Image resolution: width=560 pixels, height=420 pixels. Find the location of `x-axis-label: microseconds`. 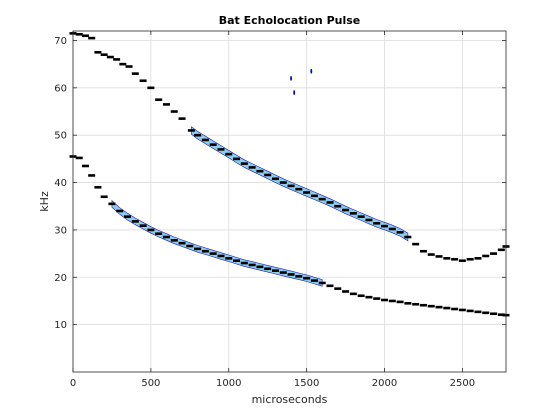

x-axis-label: microseconds is located at coordinates (290, 399).